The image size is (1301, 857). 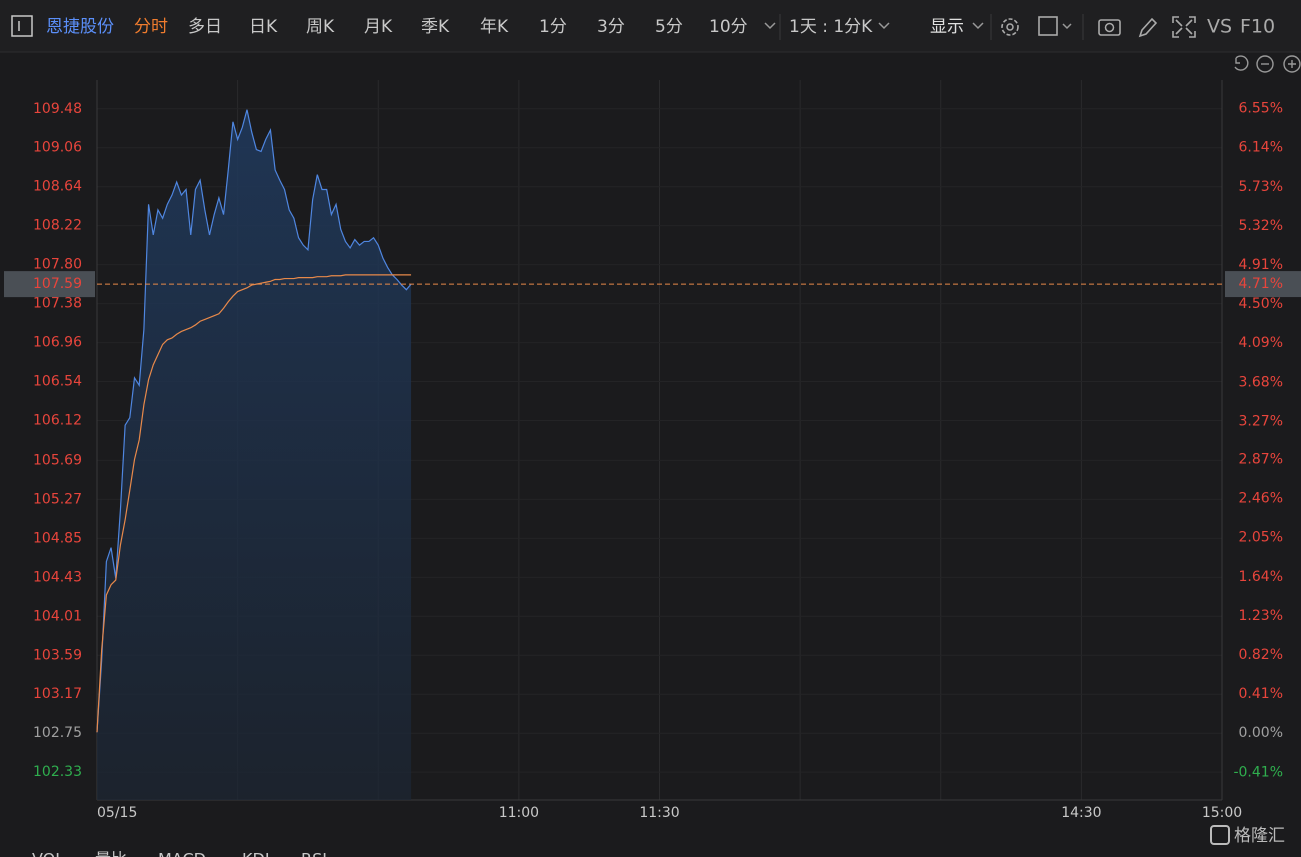 I want to click on camera-icon, so click(x=1109, y=27).